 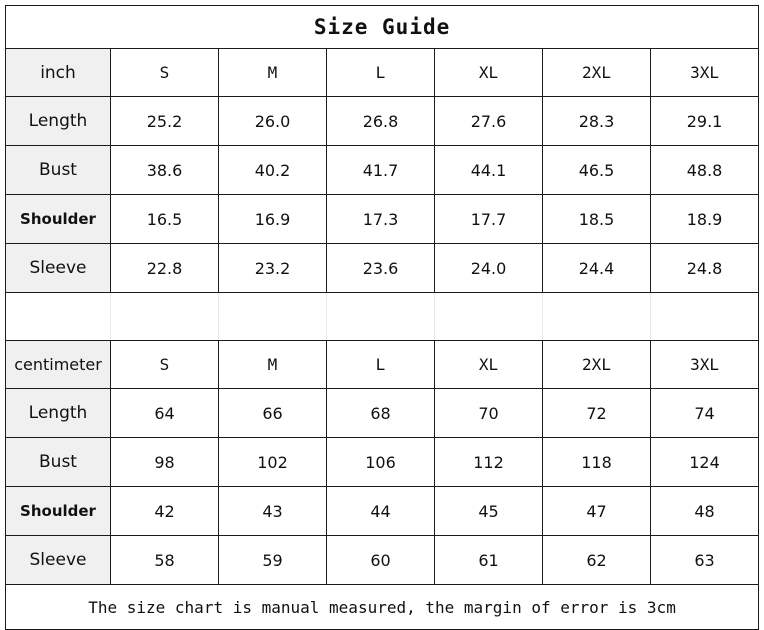 I want to click on cell-cm-length-l: 68, so click(x=380, y=413).